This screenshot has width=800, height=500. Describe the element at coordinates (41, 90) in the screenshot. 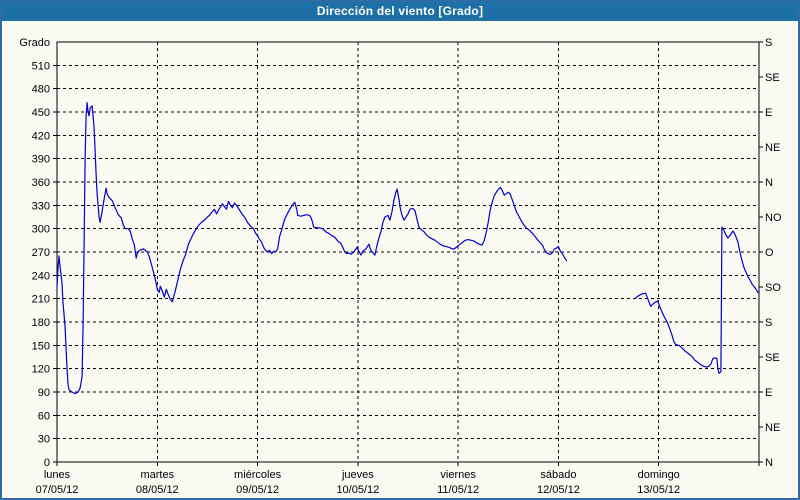

I see `y-axis-left-tick-label: 480` at that location.